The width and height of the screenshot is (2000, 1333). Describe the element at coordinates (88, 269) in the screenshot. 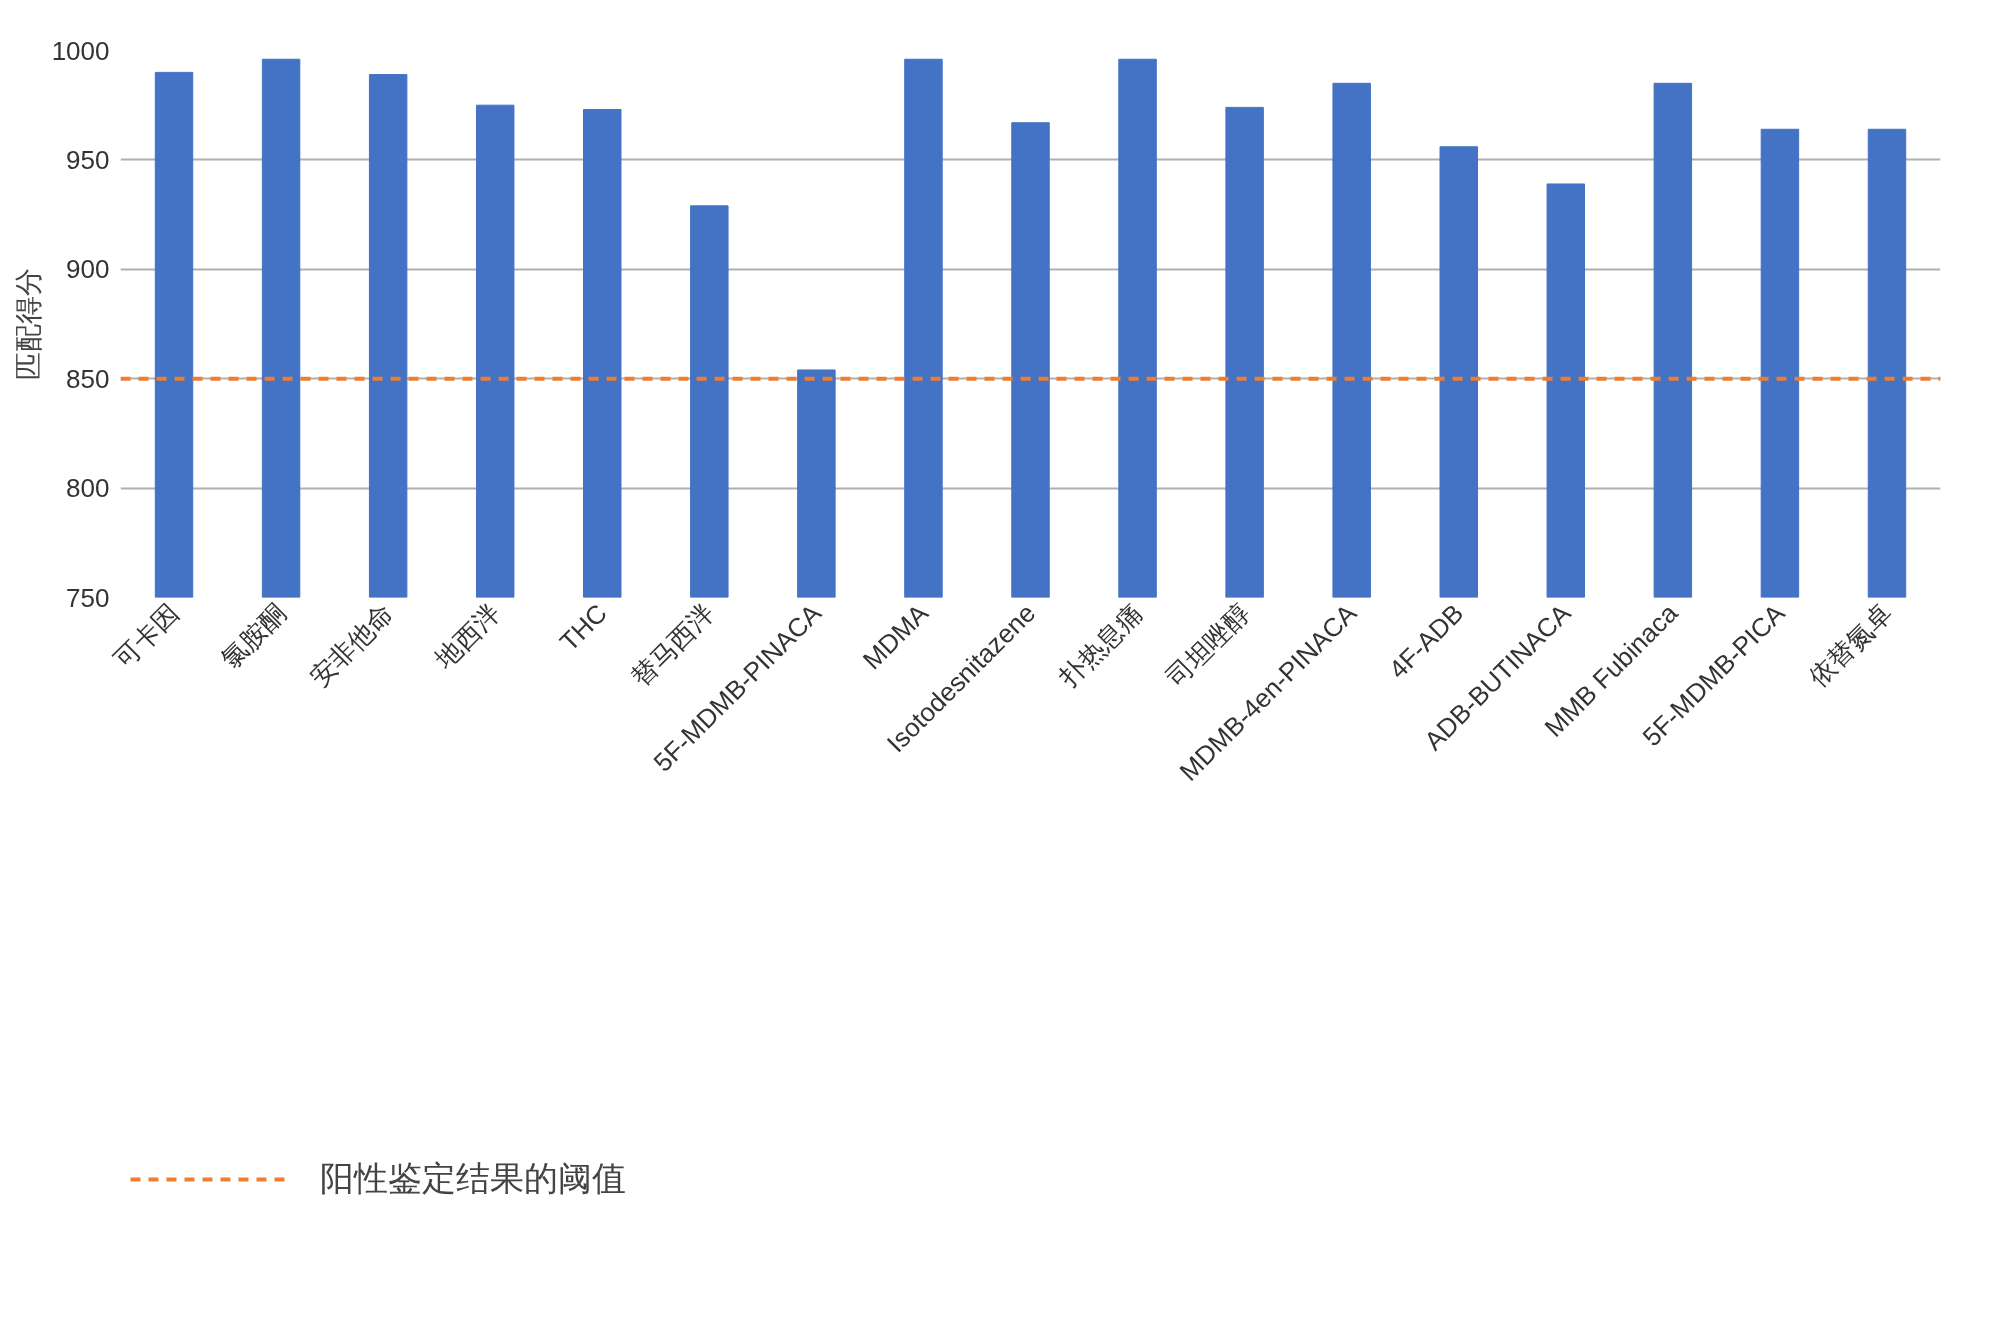

I see `y-tick-label: 900` at that location.